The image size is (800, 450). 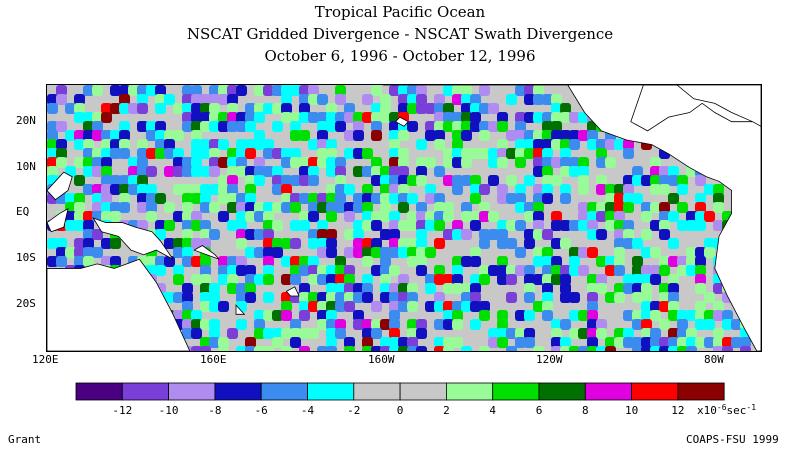 What do you see at coordinates (353, 410) in the screenshot?
I see `colorbar-tick-label: -2` at bounding box center [353, 410].